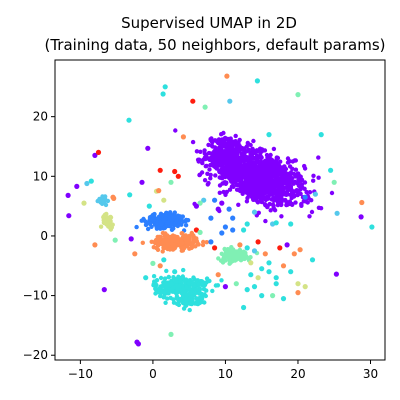 The image size is (400, 400). What do you see at coordinates (225, 374) in the screenshot?
I see `x-tick-label: 10` at bounding box center [225, 374].